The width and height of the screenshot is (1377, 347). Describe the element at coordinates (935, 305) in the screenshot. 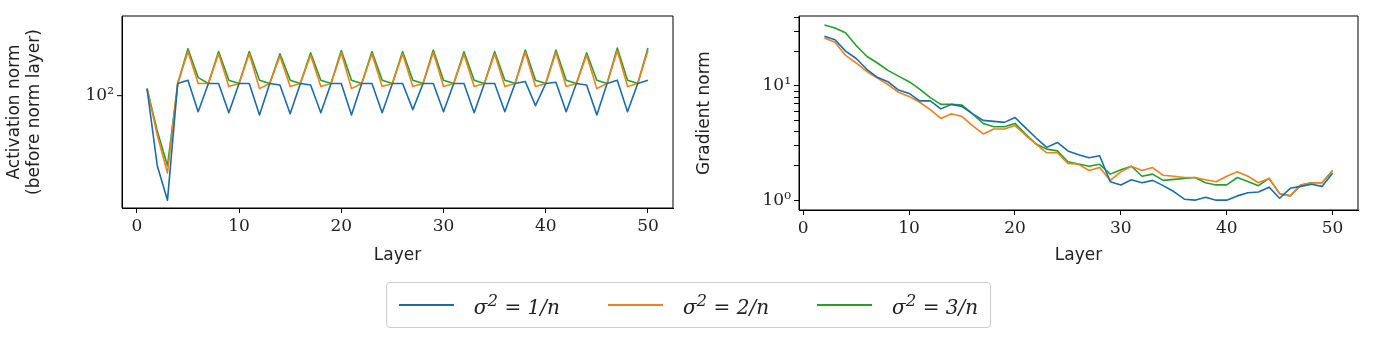

I see `legend-label: σ$^{2}$ = 3/n` at that location.